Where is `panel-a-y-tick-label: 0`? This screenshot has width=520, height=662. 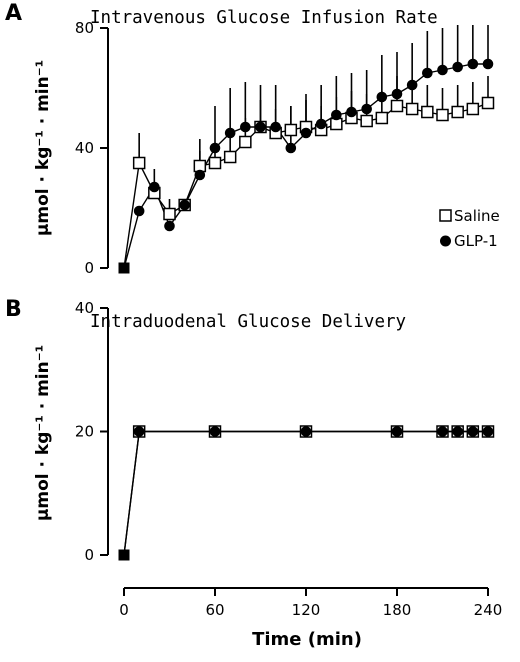
panel-a-y-tick-label: 0 is located at coordinates (89, 268).